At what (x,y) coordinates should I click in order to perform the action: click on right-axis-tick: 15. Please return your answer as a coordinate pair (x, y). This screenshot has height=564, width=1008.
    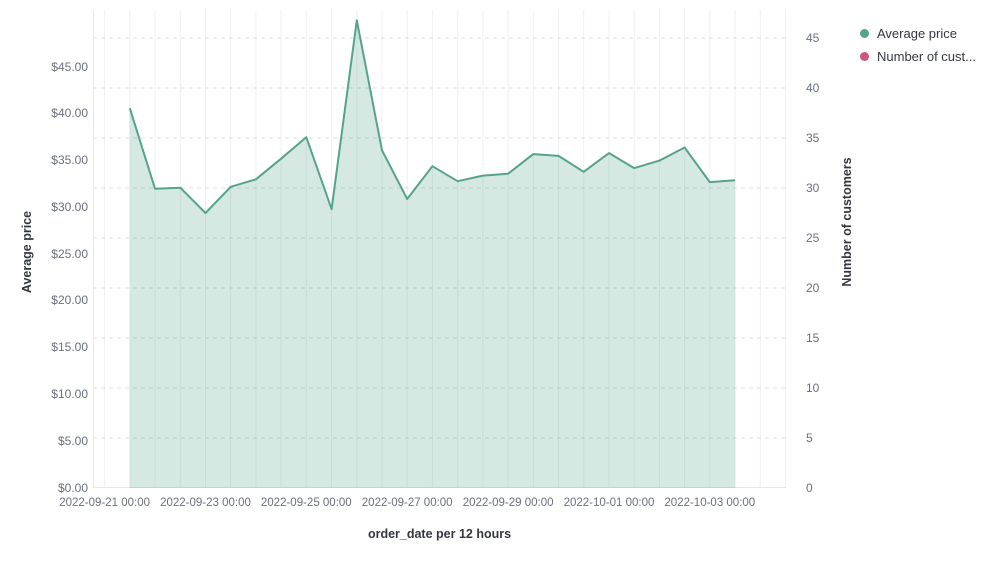
    Looking at the image, I should click on (813, 337).